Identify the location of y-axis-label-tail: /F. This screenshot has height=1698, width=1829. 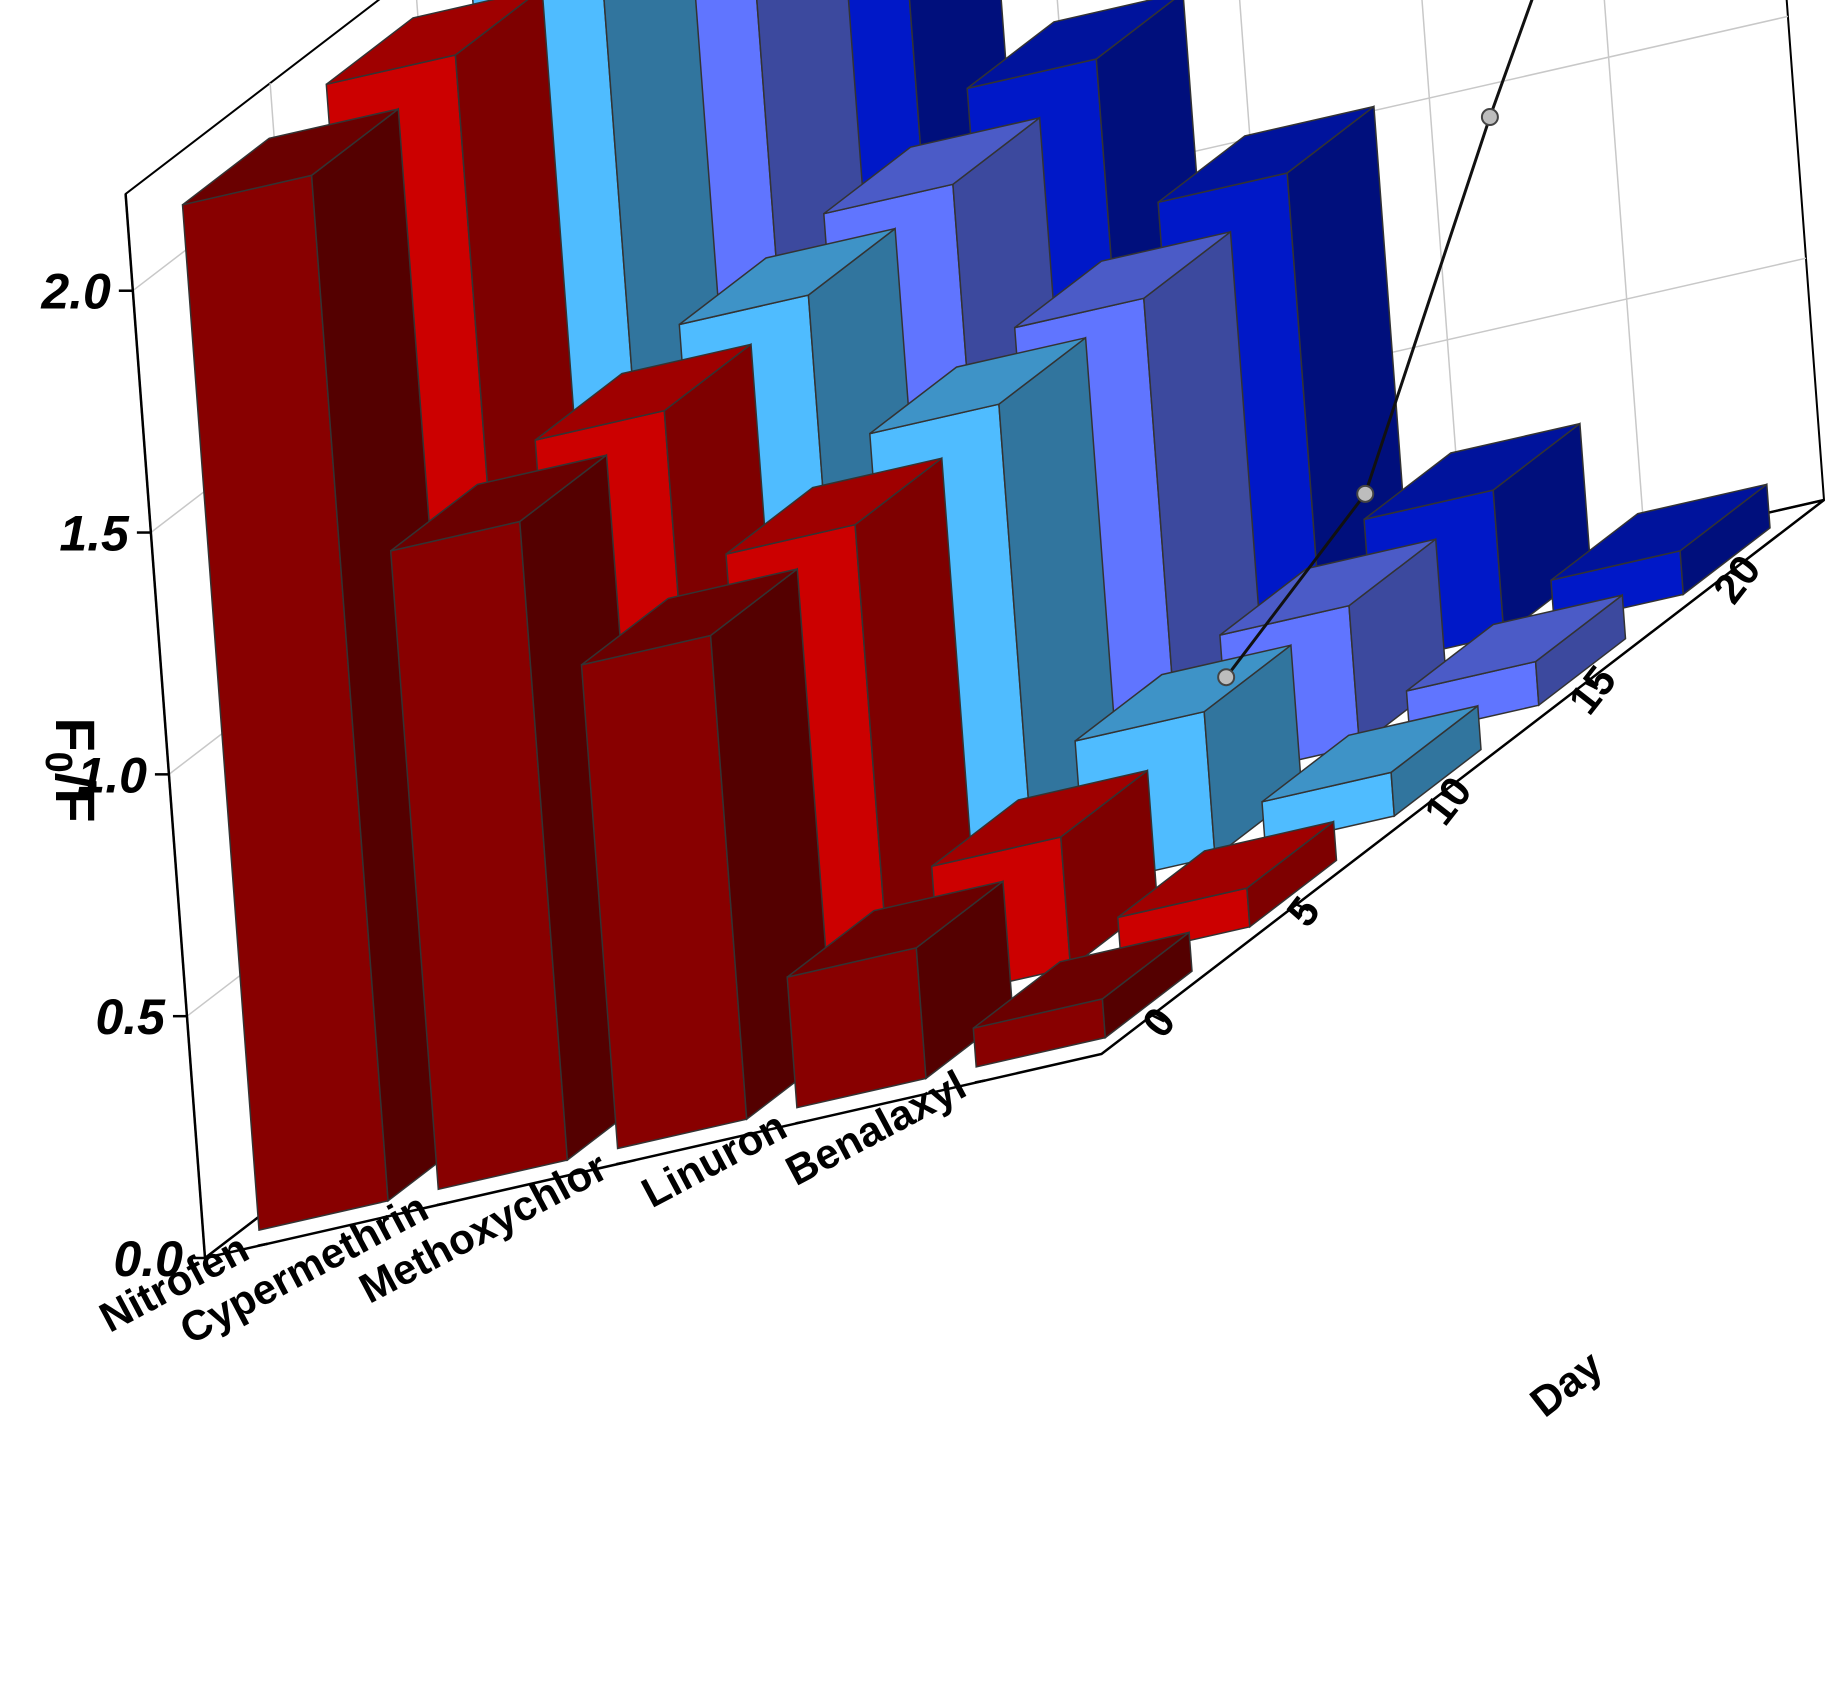
(75, 798).